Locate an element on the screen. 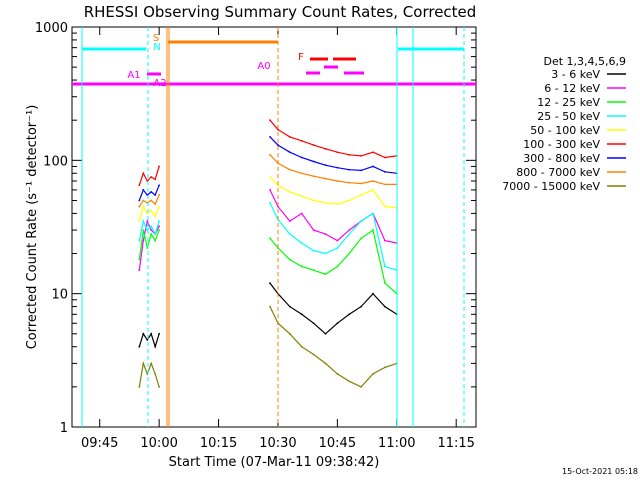 This screenshot has height=480, width=640. x-tick-label: 10:30 is located at coordinates (277, 443).